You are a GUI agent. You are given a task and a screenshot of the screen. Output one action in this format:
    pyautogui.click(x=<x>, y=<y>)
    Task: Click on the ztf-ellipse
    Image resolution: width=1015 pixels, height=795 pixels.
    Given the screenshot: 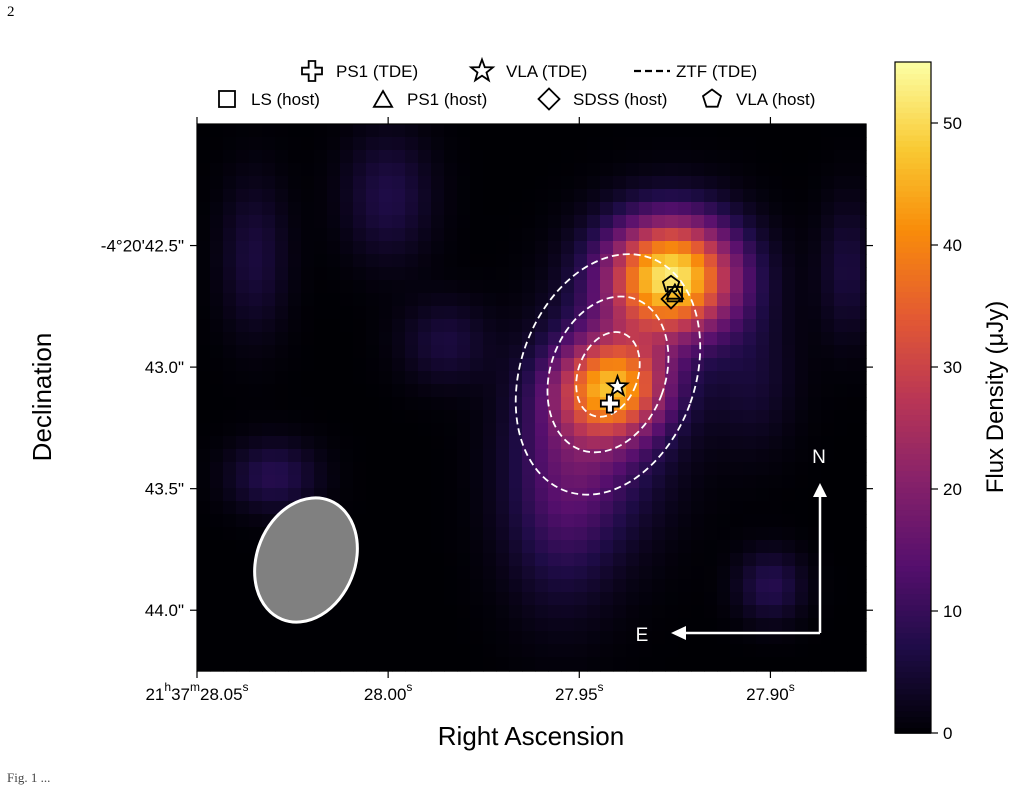 What is the action you would take?
    pyautogui.click(x=608, y=374)
    